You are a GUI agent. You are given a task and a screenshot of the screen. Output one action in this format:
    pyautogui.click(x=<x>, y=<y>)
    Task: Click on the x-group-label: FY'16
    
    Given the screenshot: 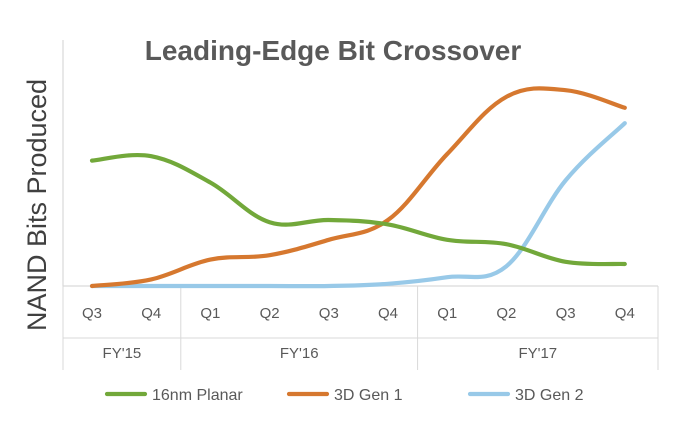 What is the action you would take?
    pyautogui.click(x=299, y=353)
    